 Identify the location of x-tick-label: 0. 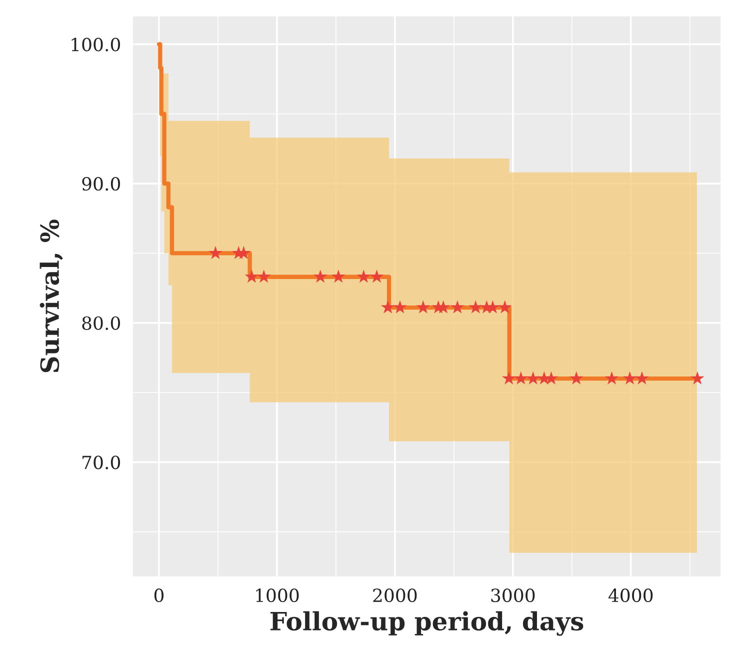
(159, 595).